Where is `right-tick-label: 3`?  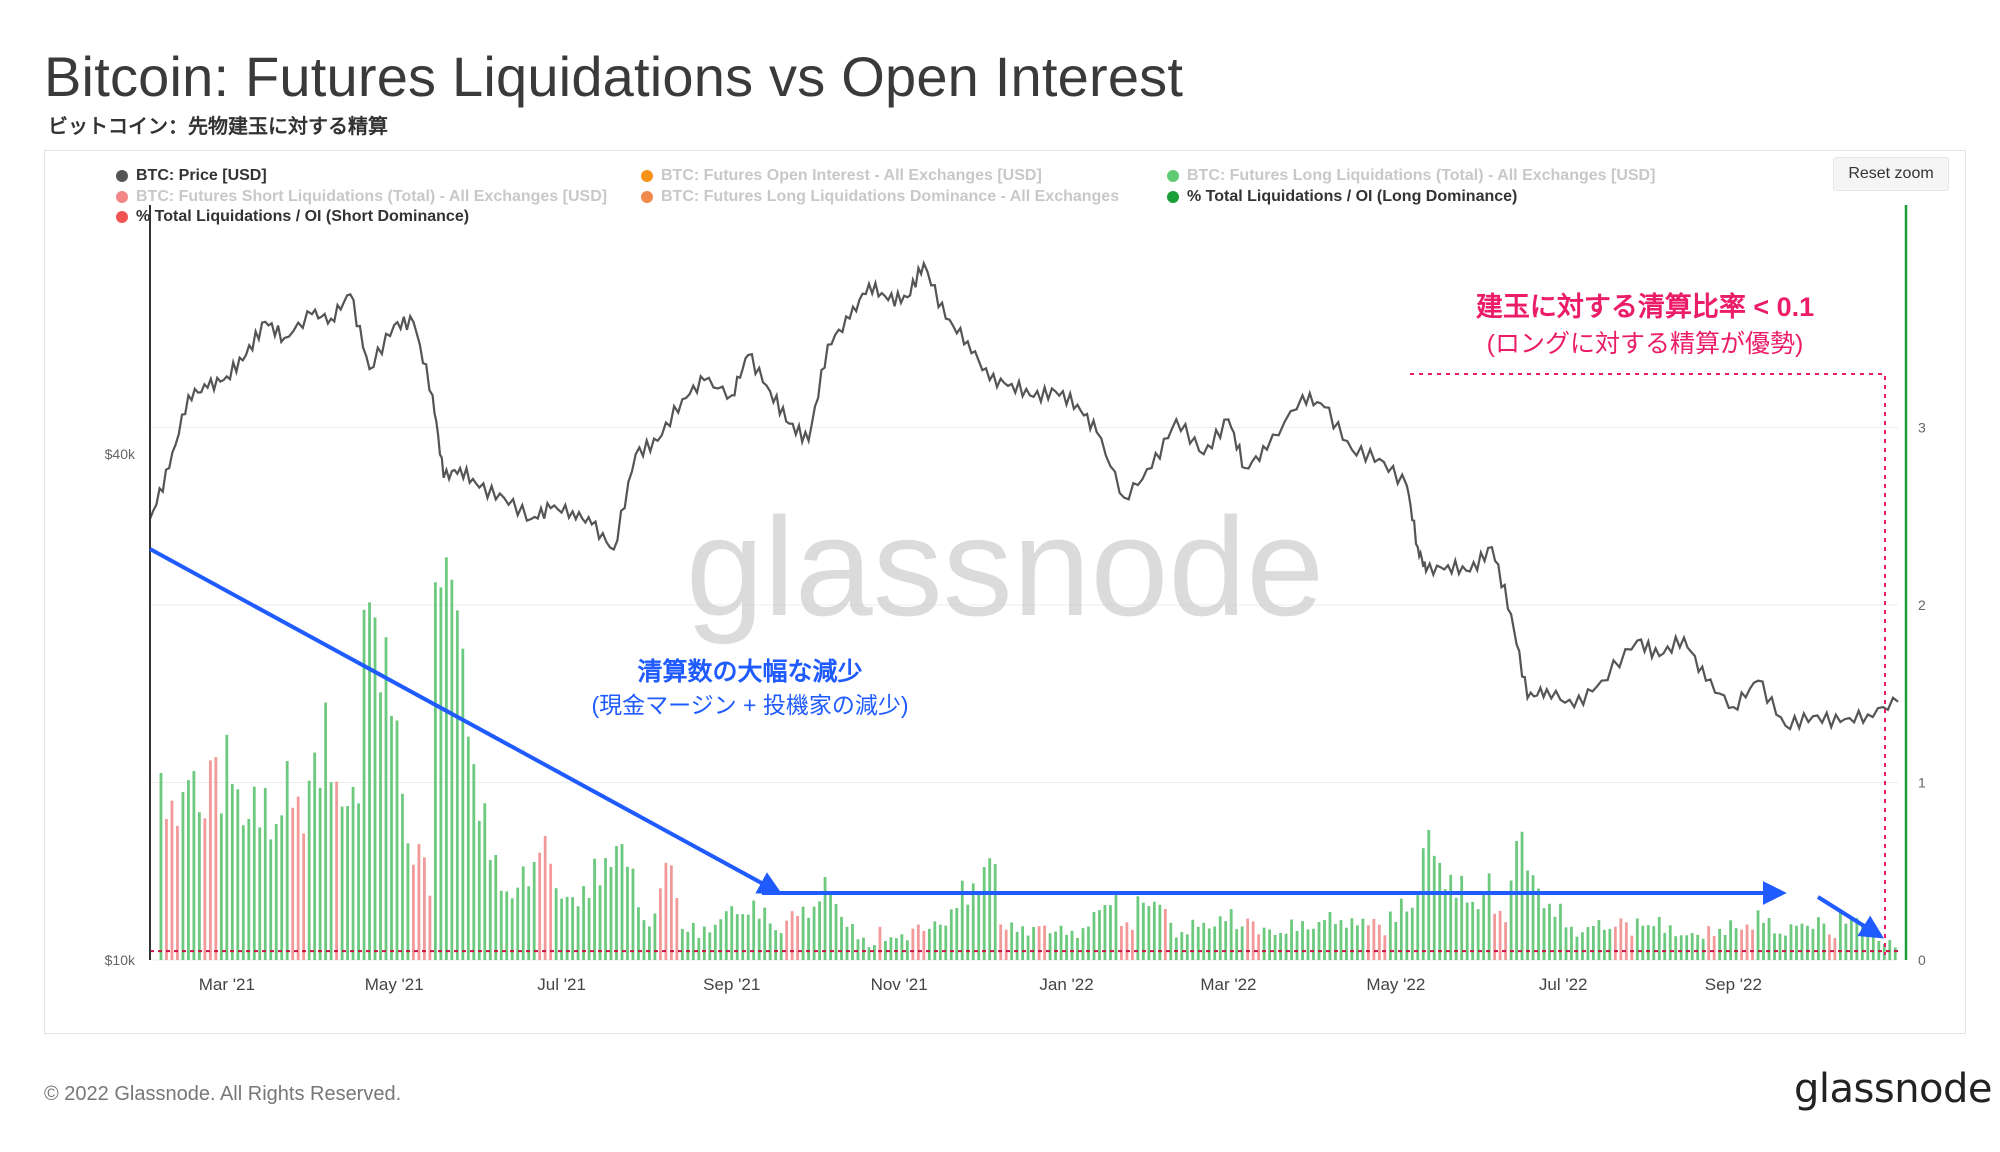 right-tick-label: 3 is located at coordinates (1922, 428).